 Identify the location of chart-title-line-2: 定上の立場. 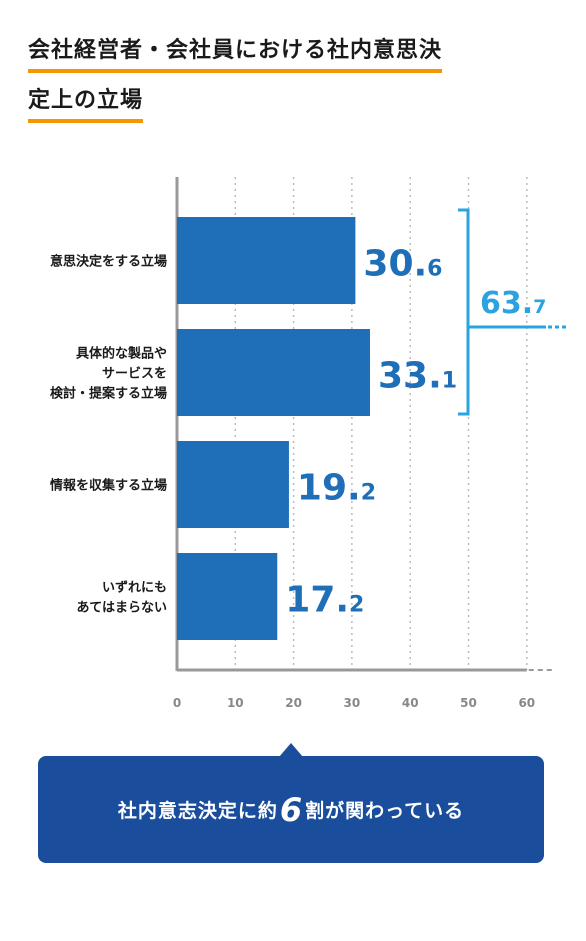
(86, 104).